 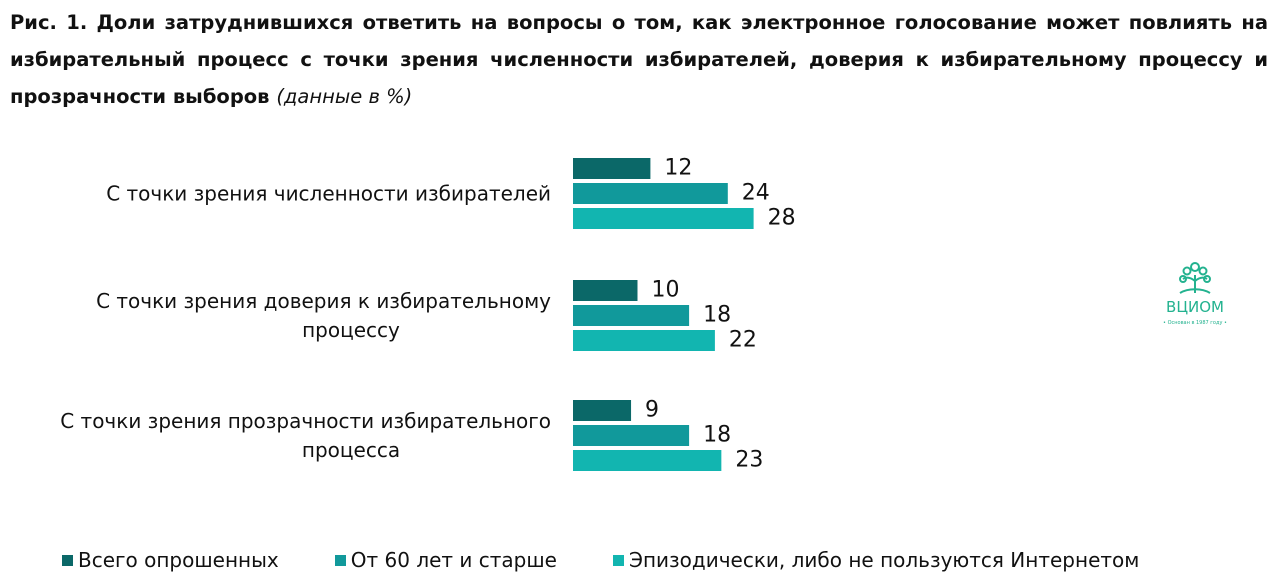 I want to click on data-label: 9, so click(x=652, y=410).